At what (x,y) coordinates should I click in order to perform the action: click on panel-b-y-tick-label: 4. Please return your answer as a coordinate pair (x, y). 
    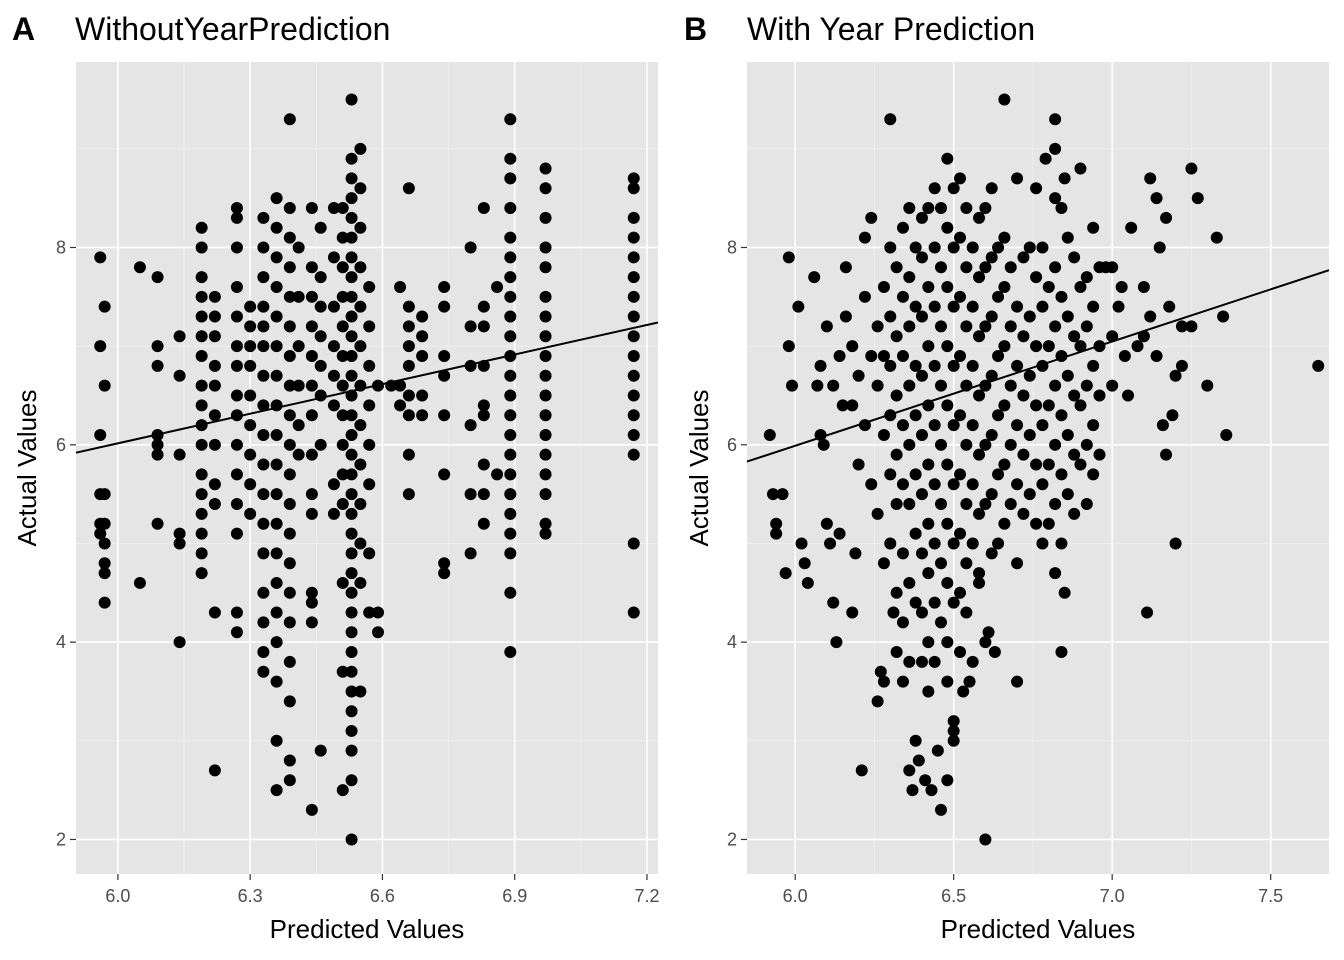
    Looking at the image, I should click on (732, 642).